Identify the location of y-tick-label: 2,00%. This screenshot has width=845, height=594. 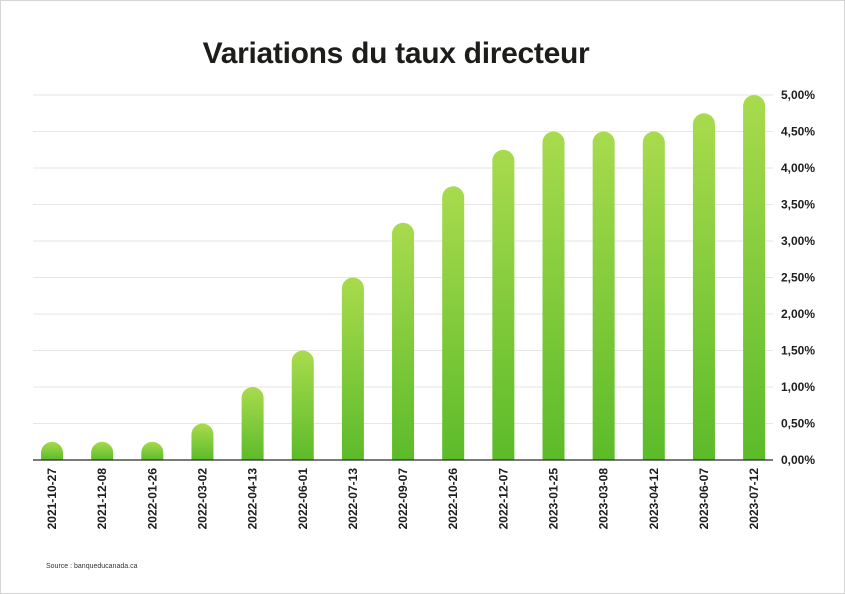
(798, 314).